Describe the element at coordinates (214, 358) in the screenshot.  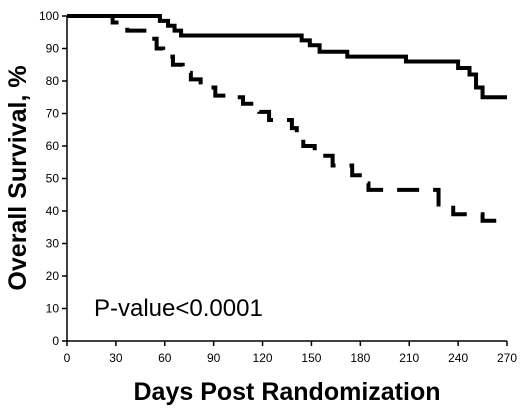
I see `x-tick-label: 90` at that location.